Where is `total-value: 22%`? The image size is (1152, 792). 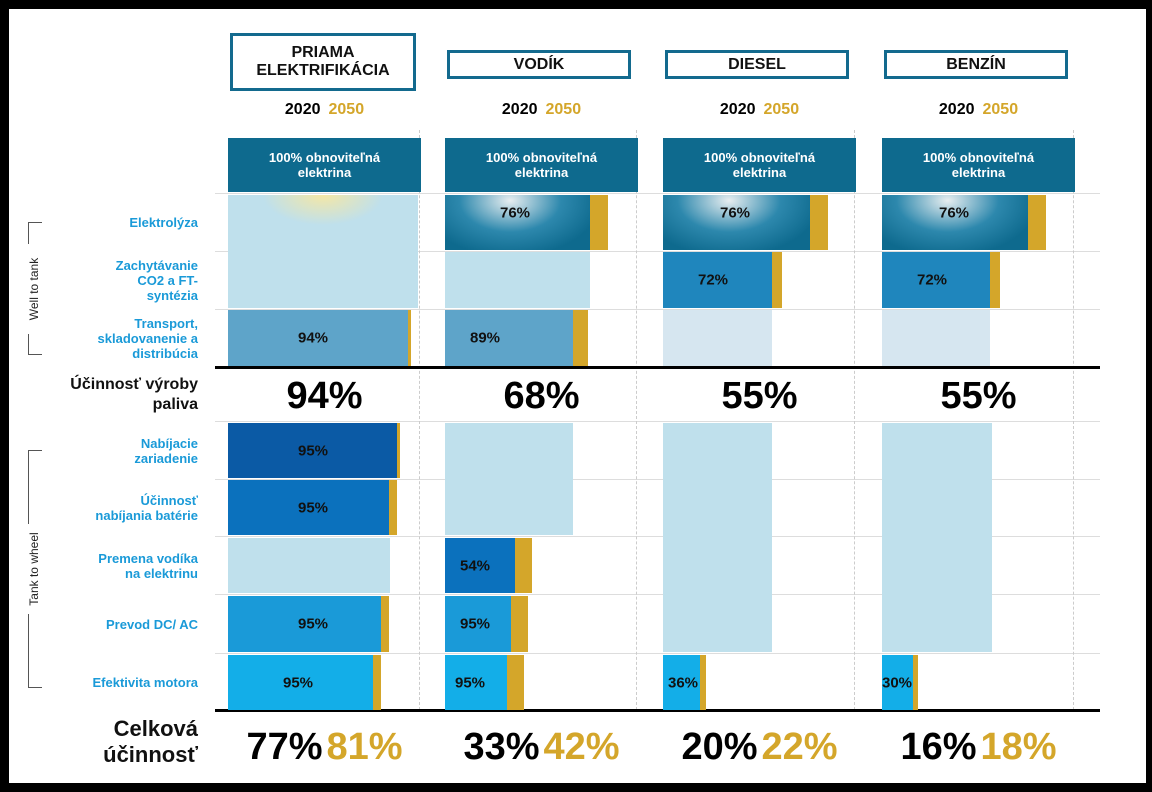
total-value: 22% is located at coordinates (799, 747).